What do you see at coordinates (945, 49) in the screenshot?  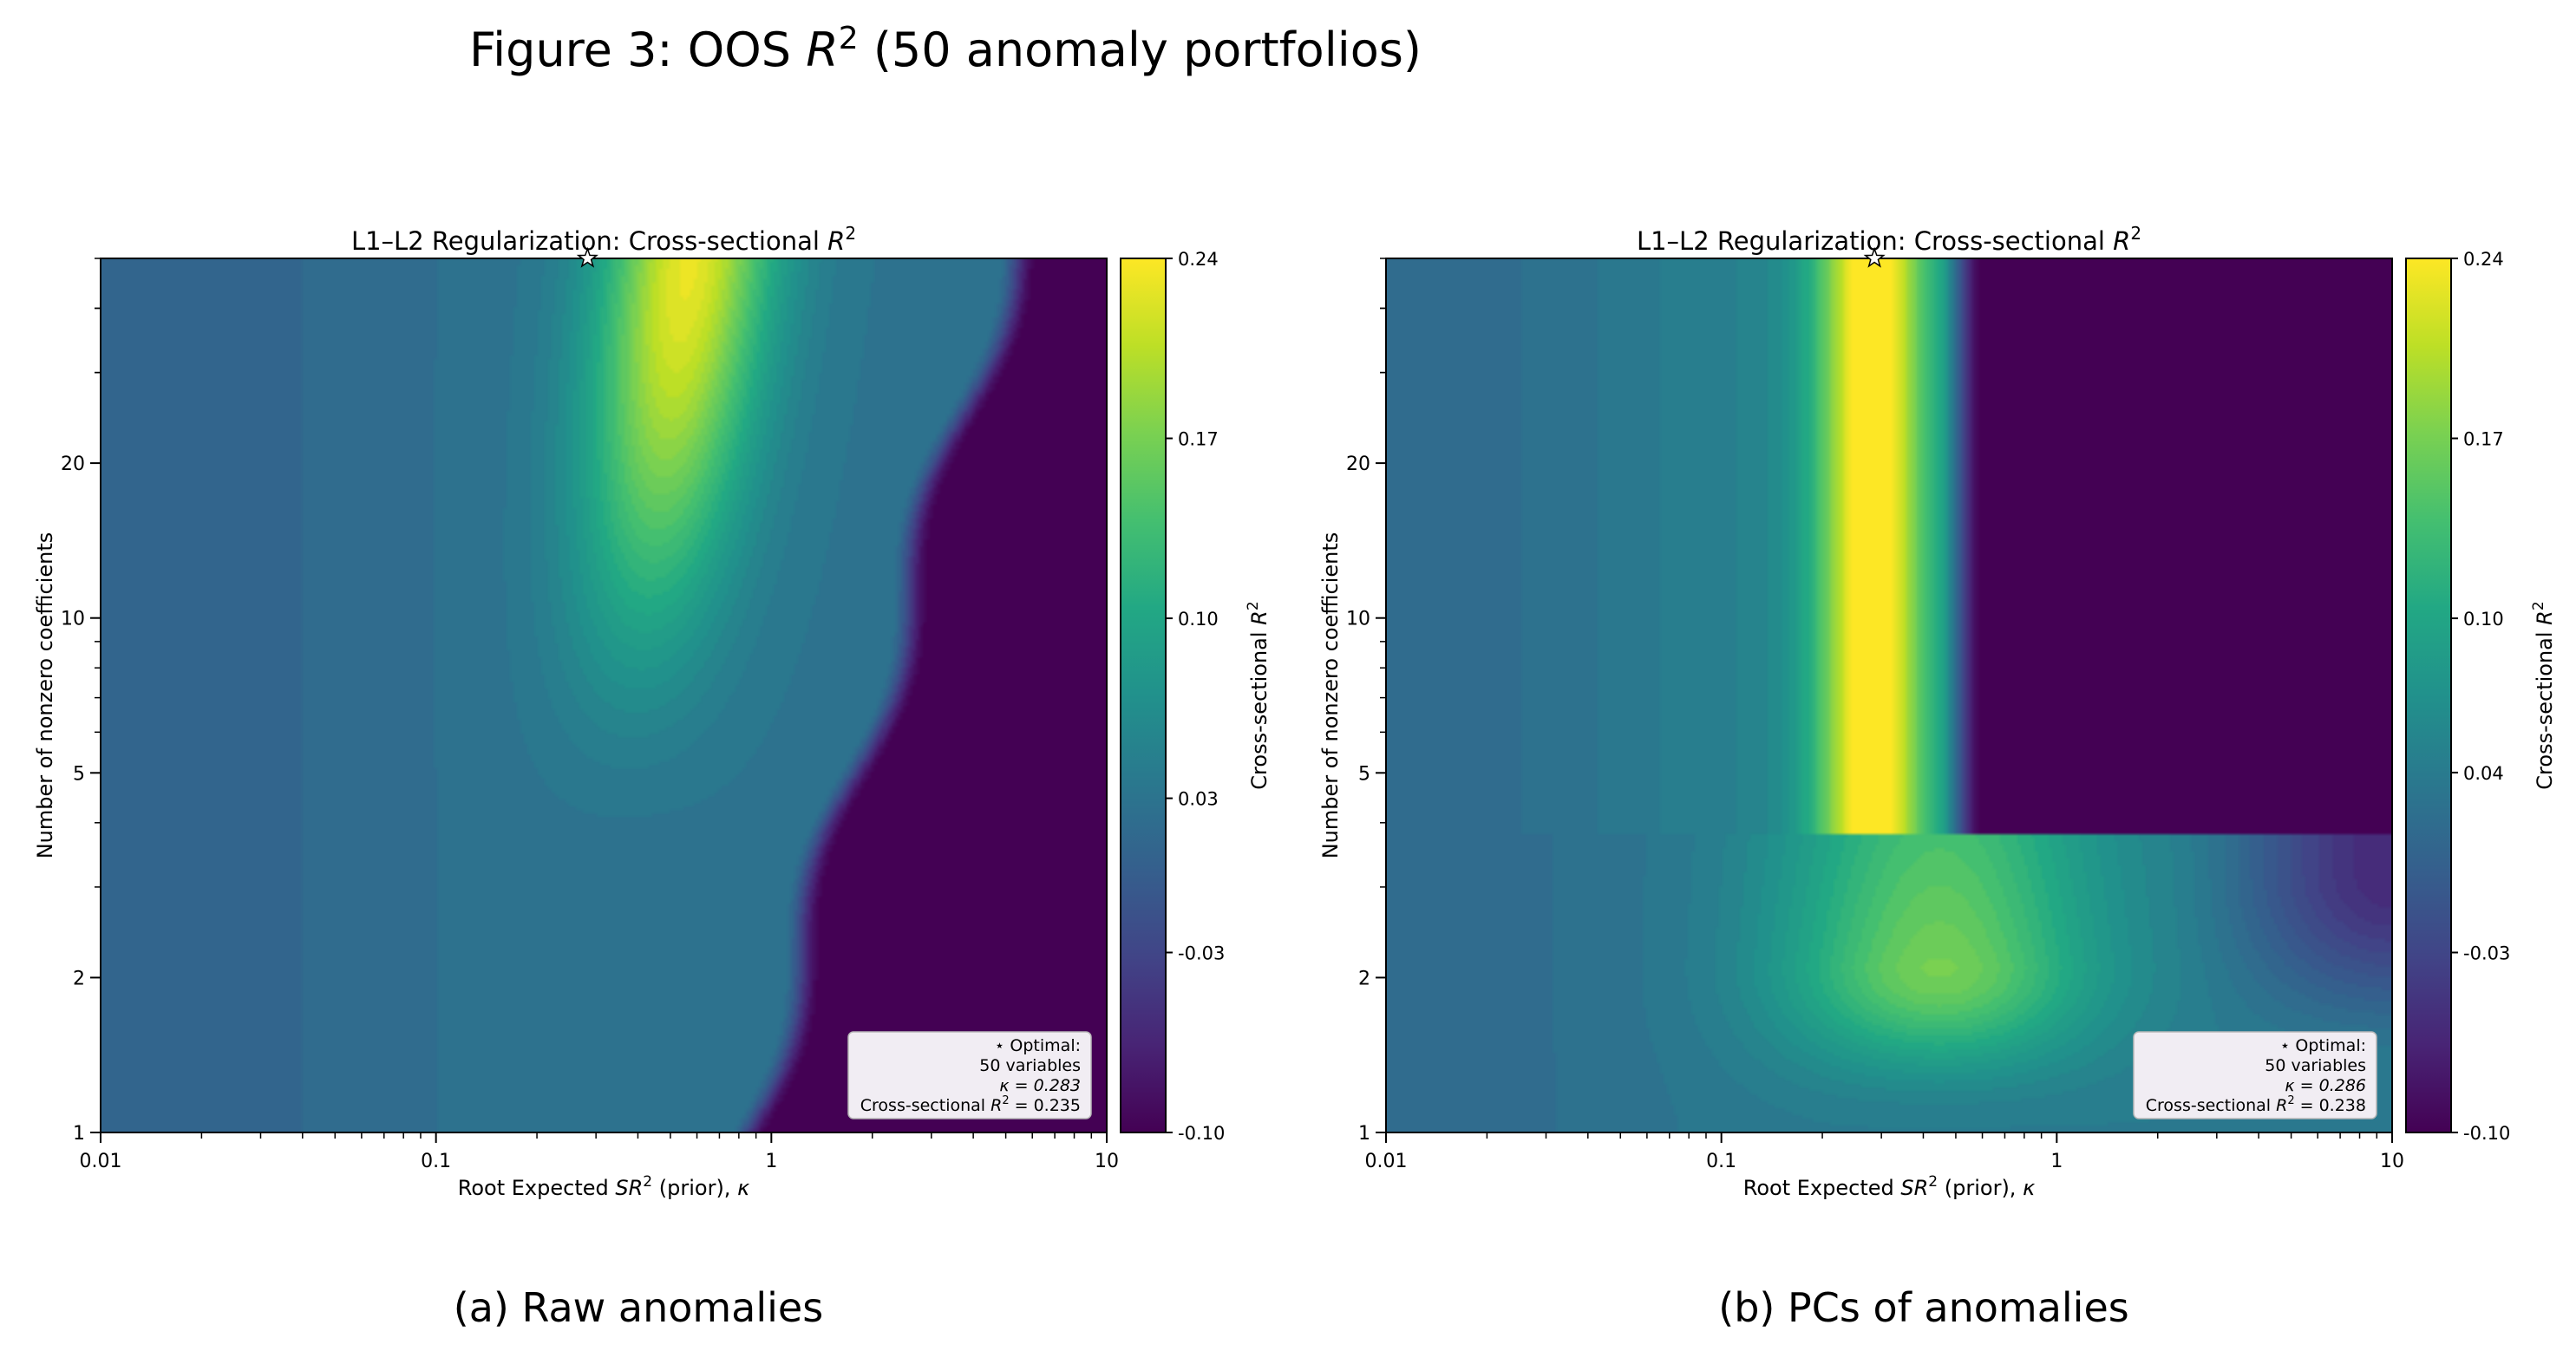 I see `figure-title: Figure 3: OOS R2 (50 anomaly portfolios)` at bounding box center [945, 49].